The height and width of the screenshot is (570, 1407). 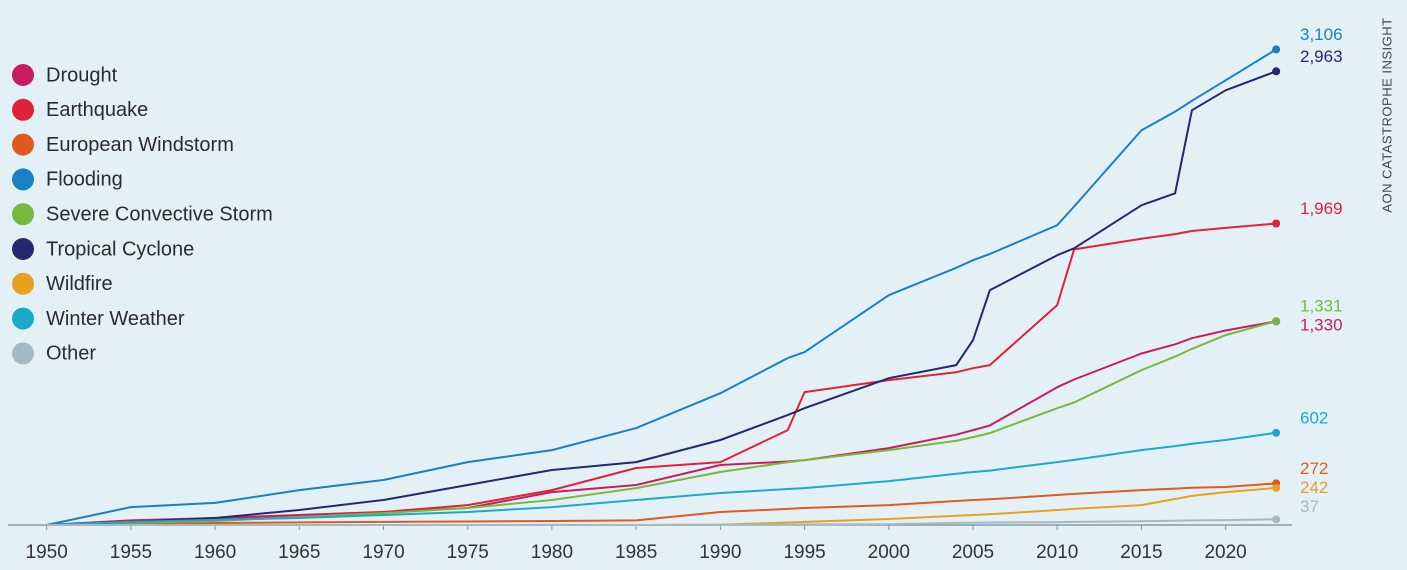 What do you see at coordinates (215, 552) in the screenshot?
I see `x-tick-label: 1960` at bounding box center [215, 552].